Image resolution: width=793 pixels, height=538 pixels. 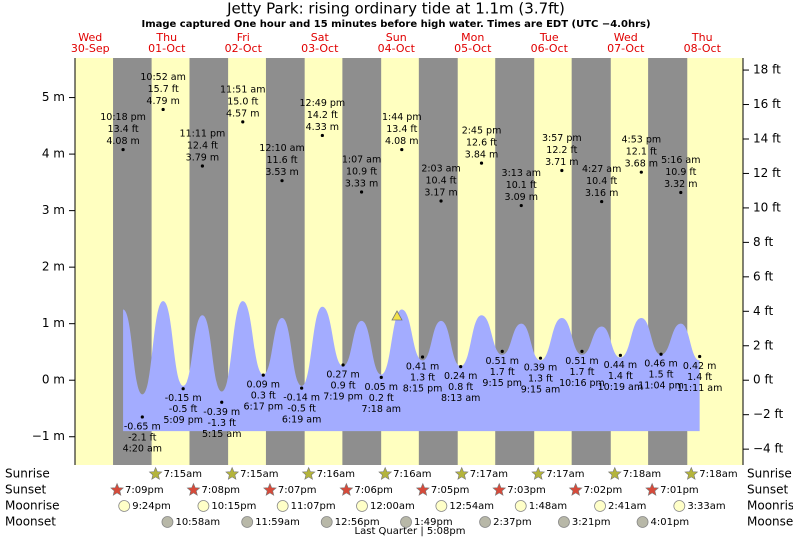 What do you see at coordinates (540, 390) in the screenshot?
I see `tide-label: 9:15 am` at bounding box center [540, 390].